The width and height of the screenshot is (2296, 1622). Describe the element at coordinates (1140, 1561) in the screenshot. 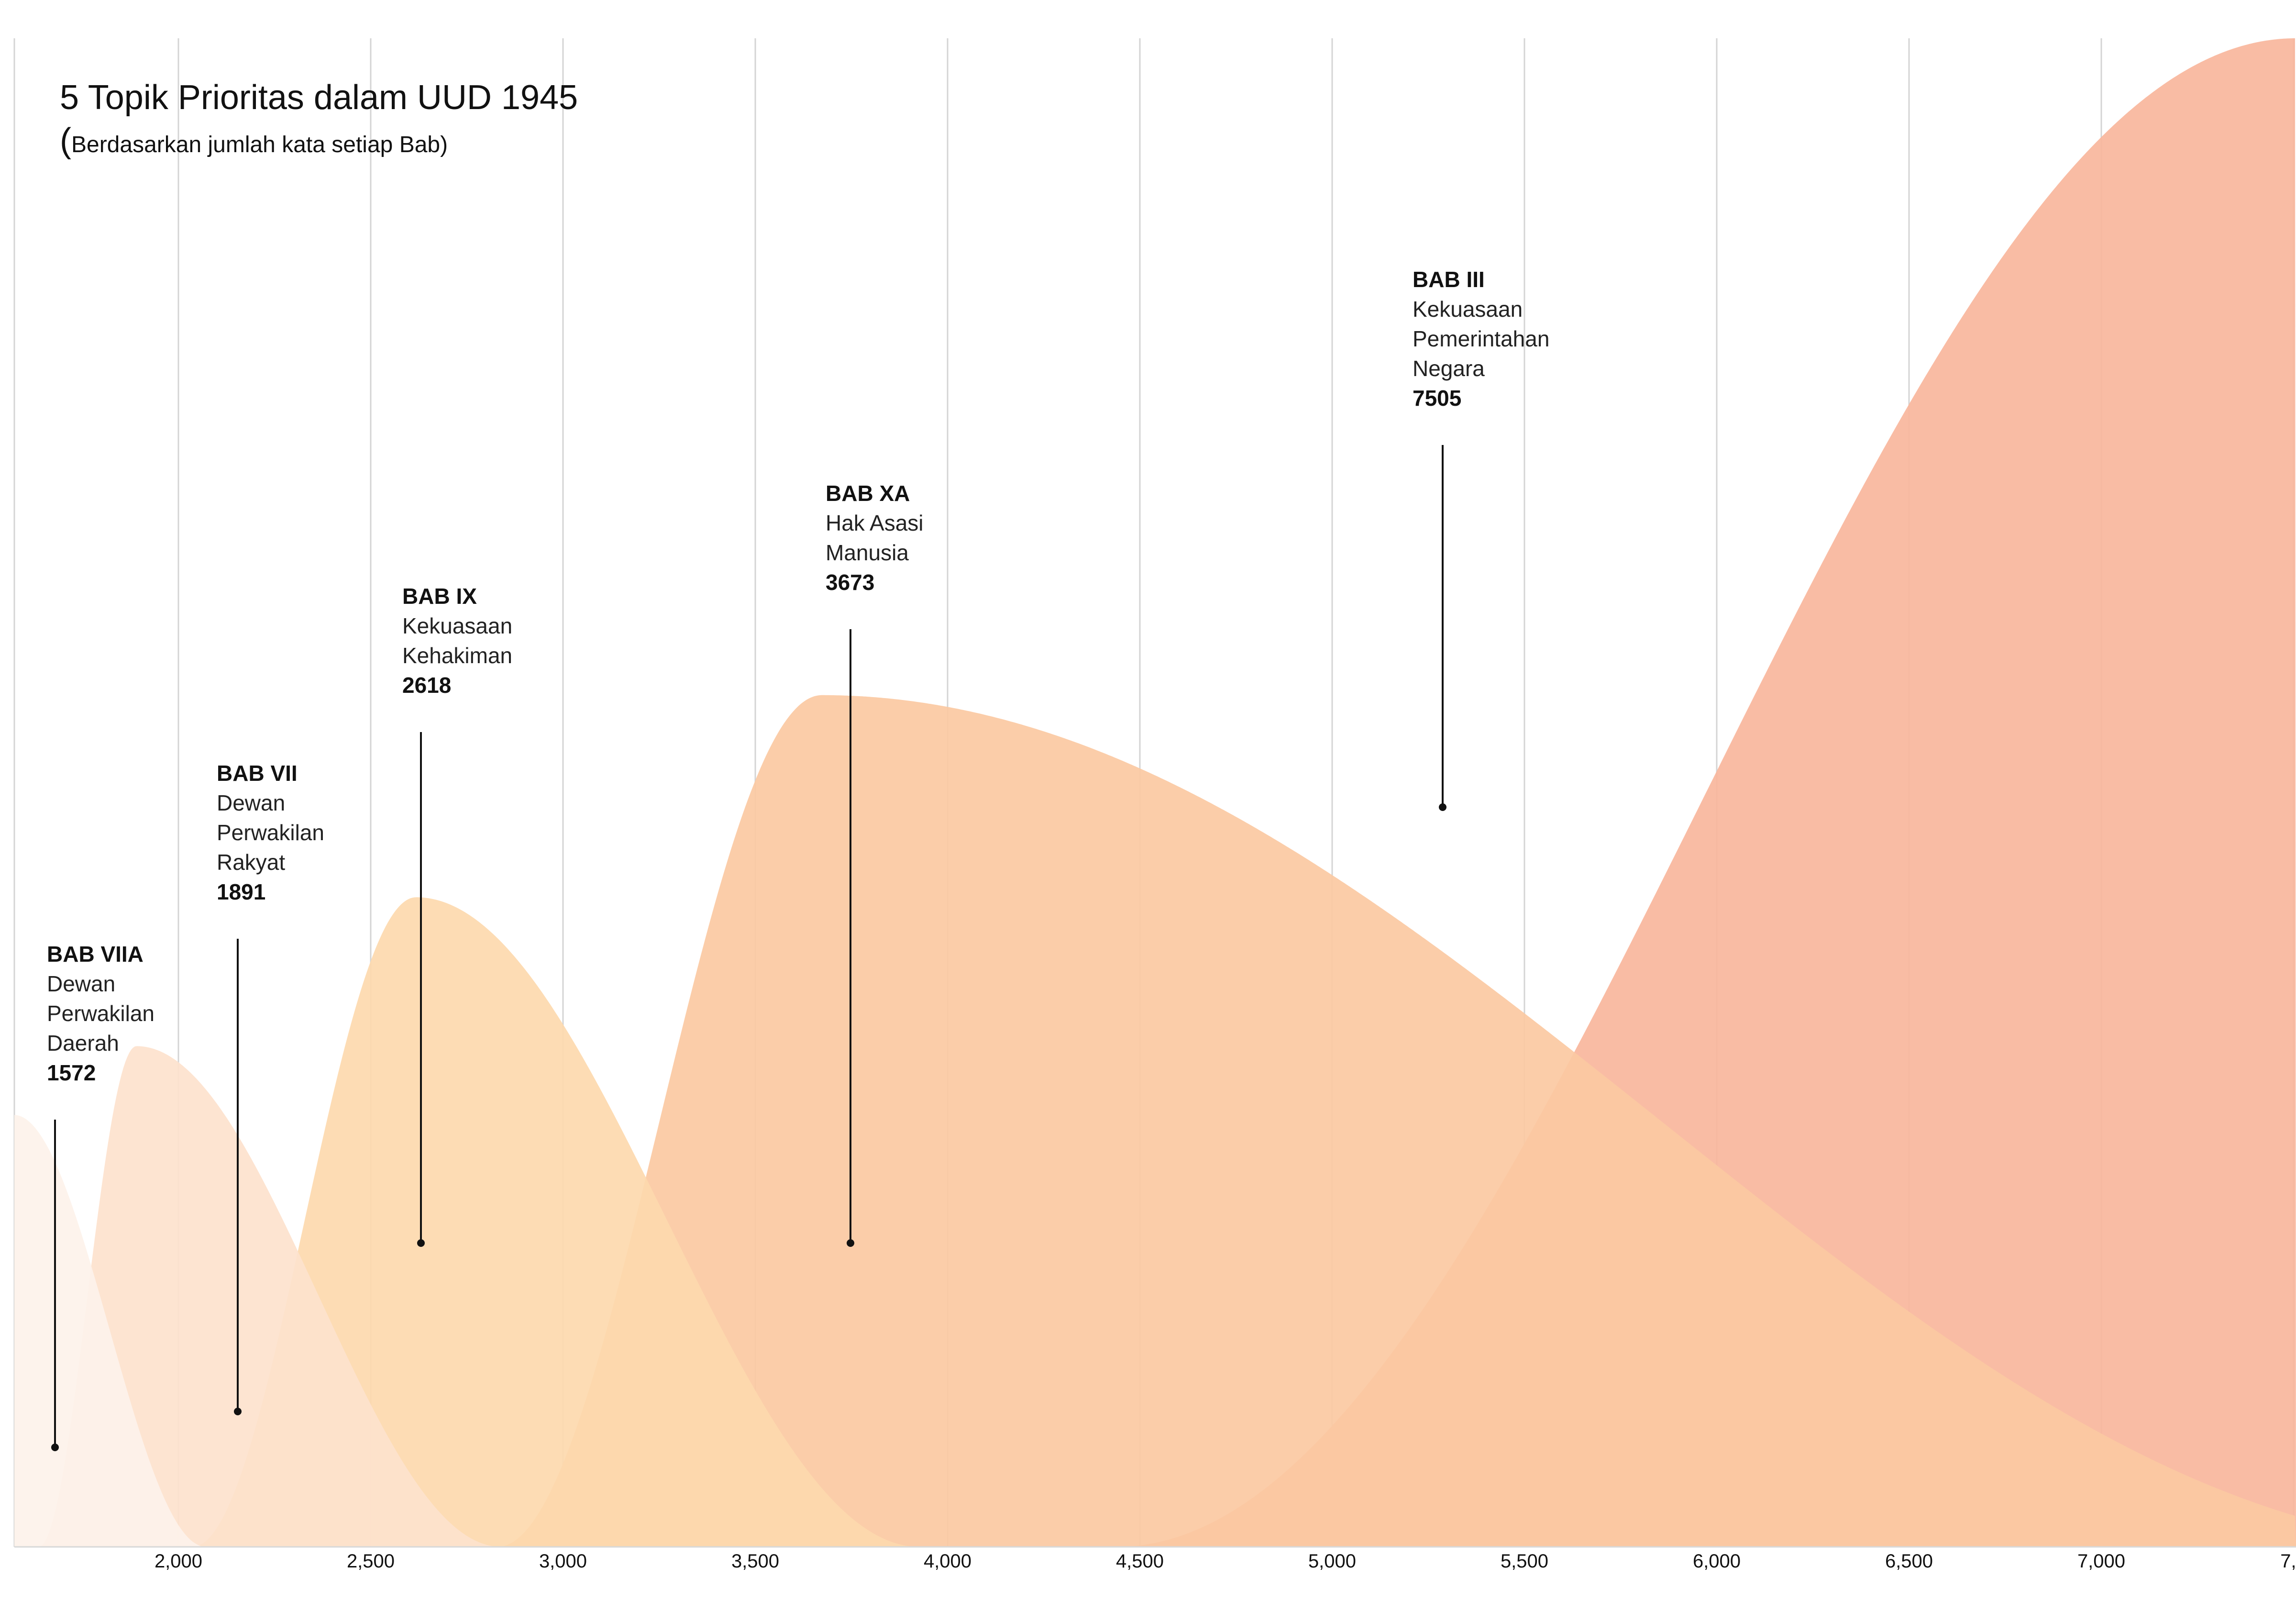

I see `x-tick-label: 4,500` at that location.